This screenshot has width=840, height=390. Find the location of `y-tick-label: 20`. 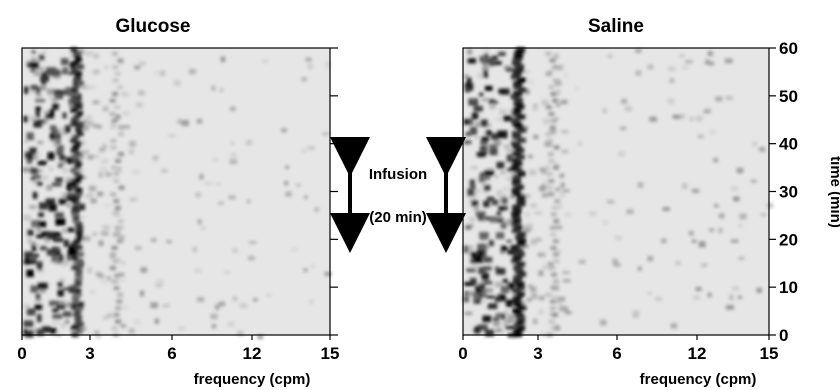

y-tick-label: 20 is located at coordinates (788, 239).